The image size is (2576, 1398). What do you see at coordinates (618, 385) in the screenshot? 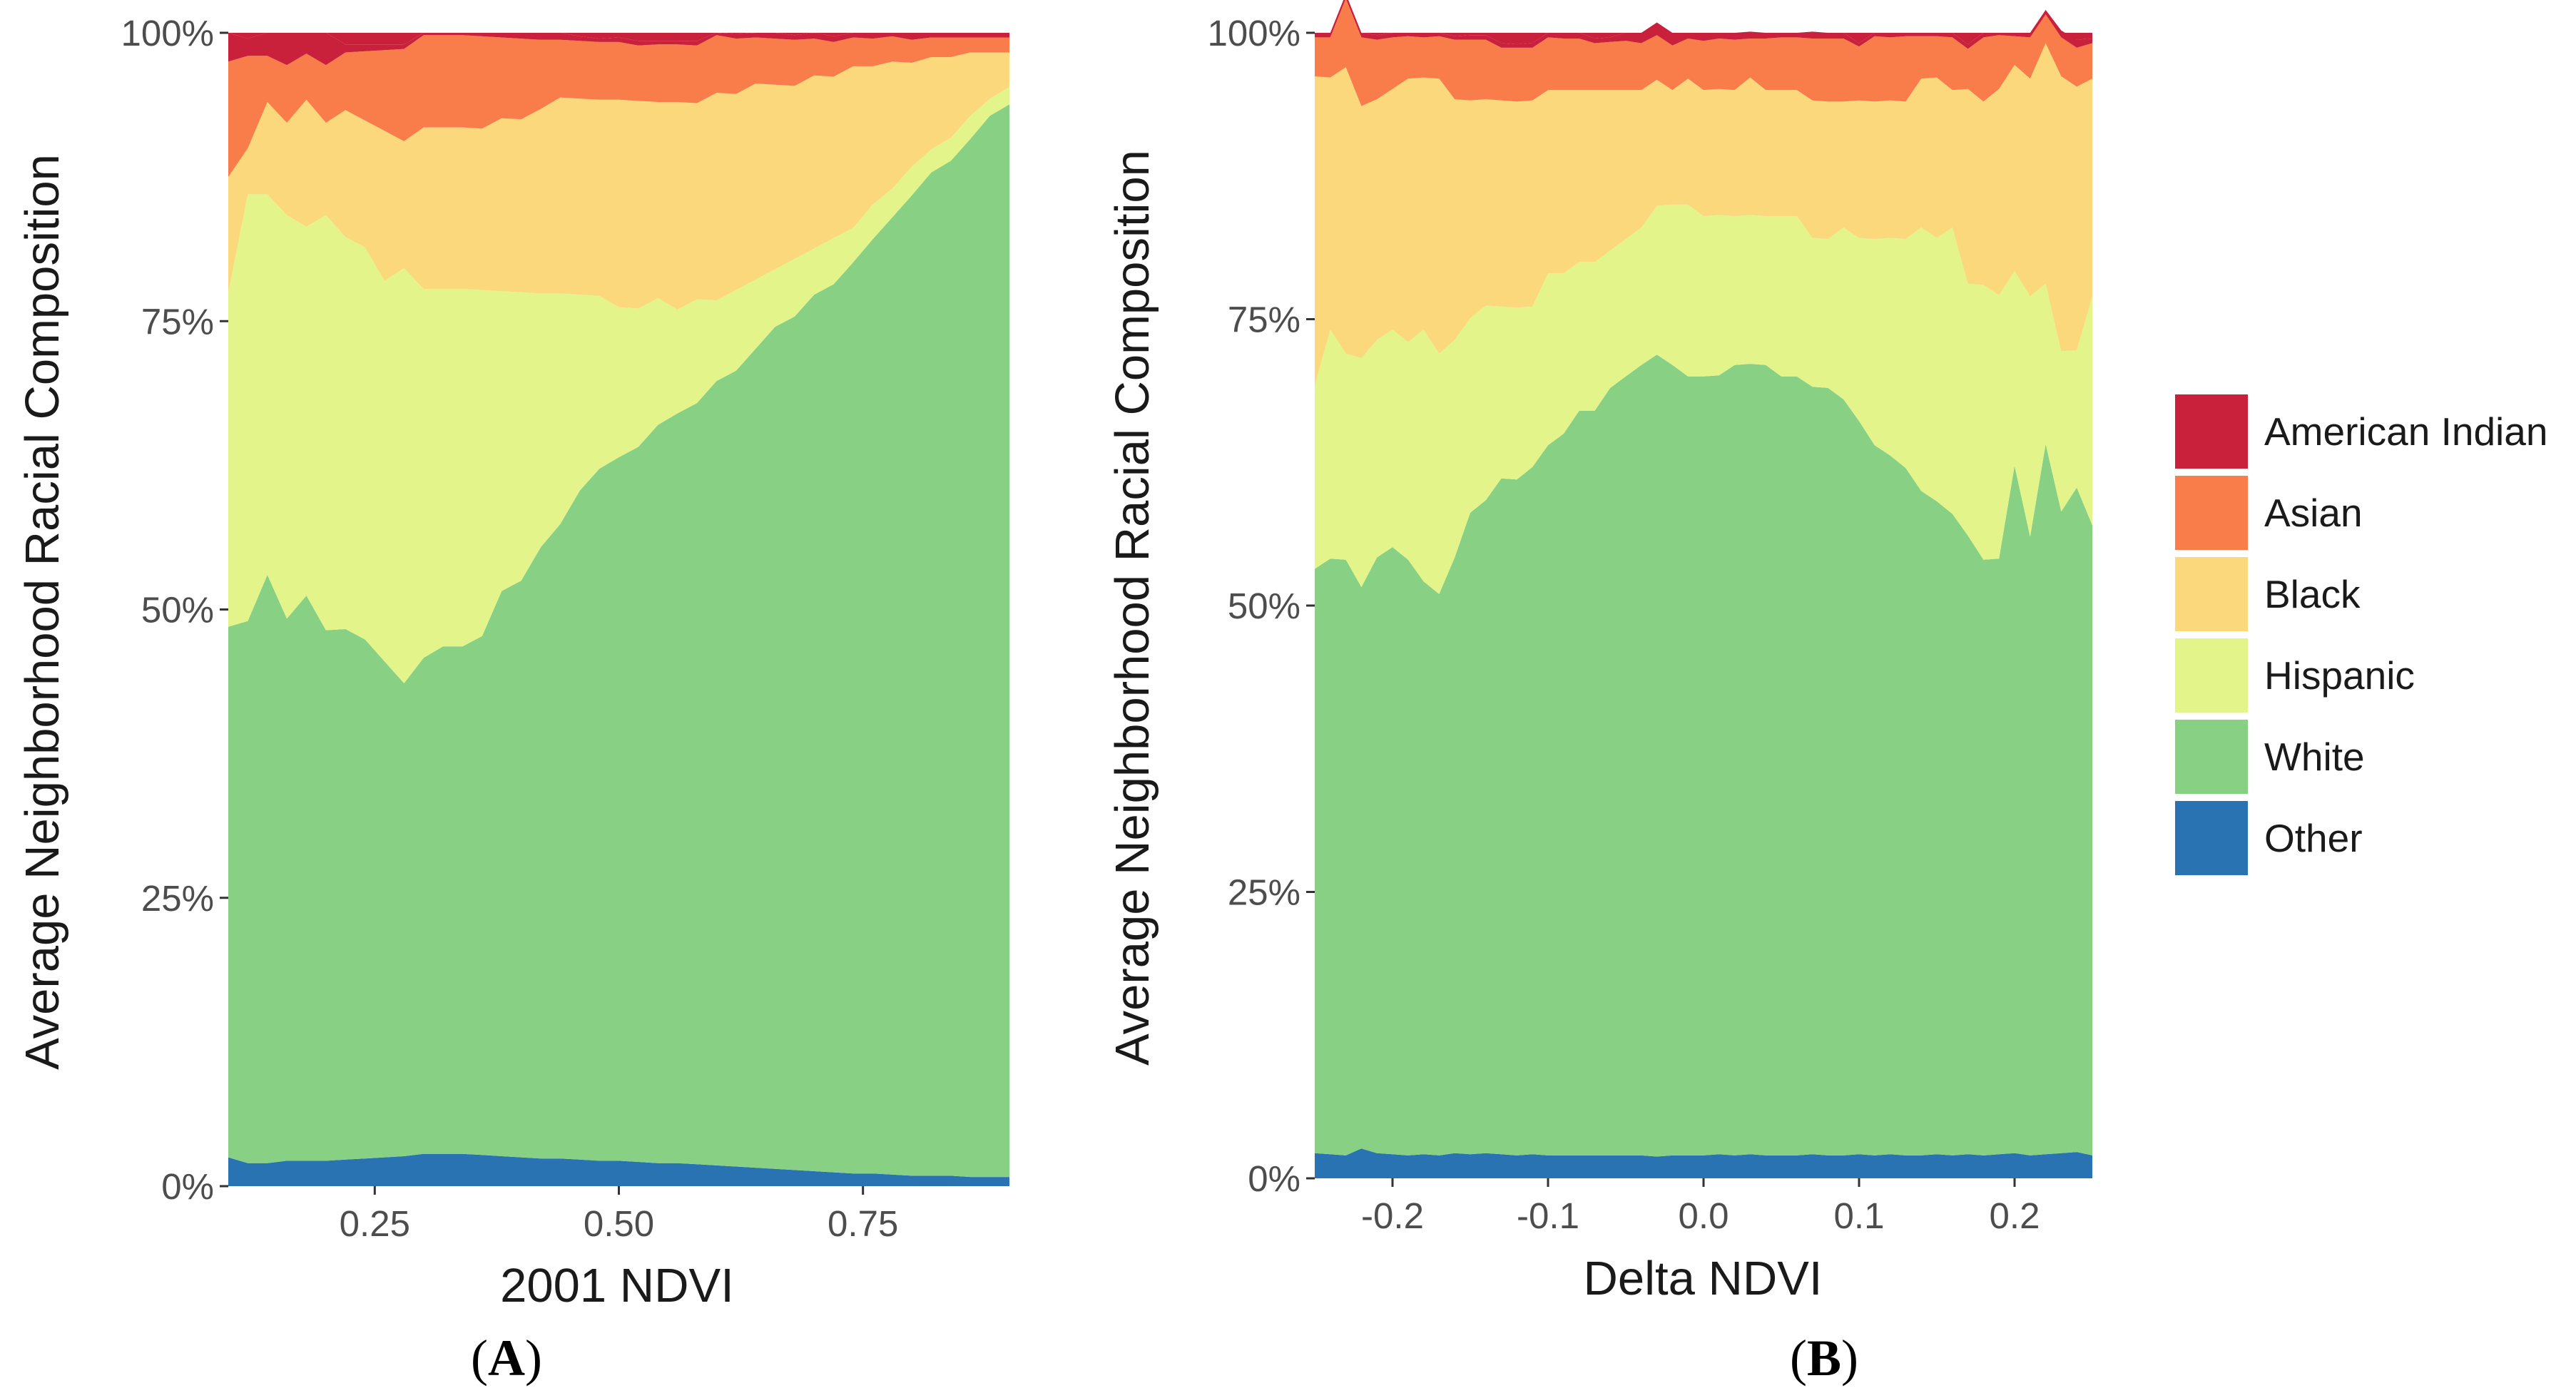
I see `panel-a-area-hispanic` at bounding box center [618, 385].